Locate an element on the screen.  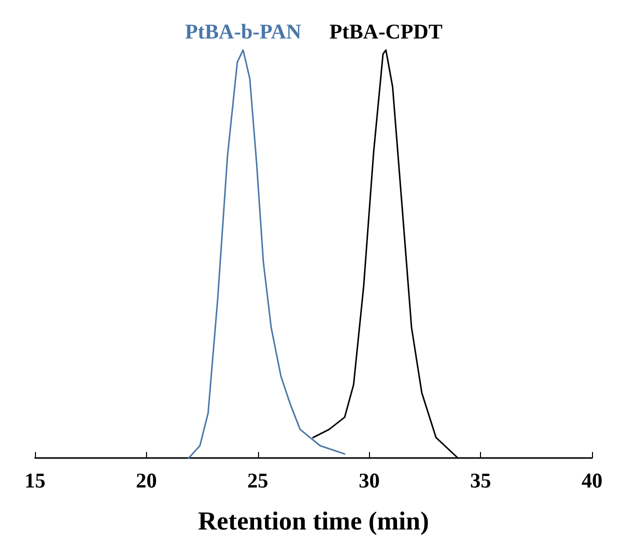
x-tick-label: 30 is located at coordinates (369, 480).